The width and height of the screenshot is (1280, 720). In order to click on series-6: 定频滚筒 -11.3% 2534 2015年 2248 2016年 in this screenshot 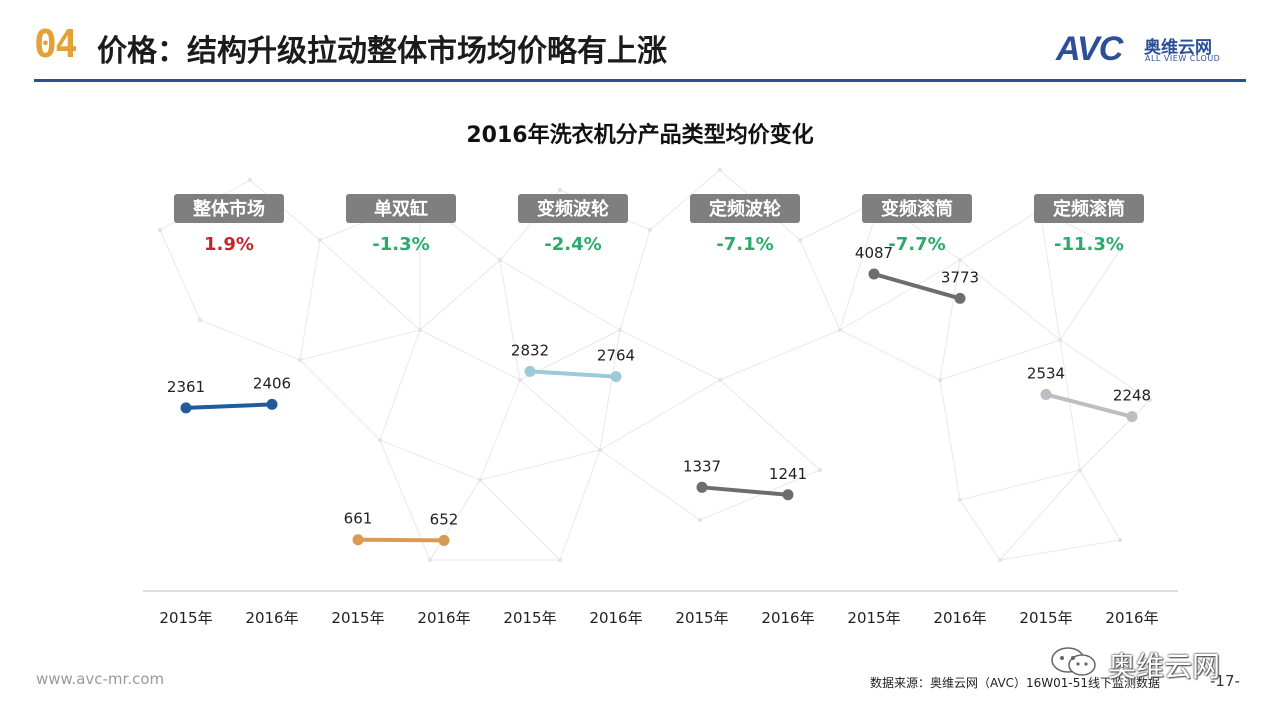, I will do `click(1089, 410)`.